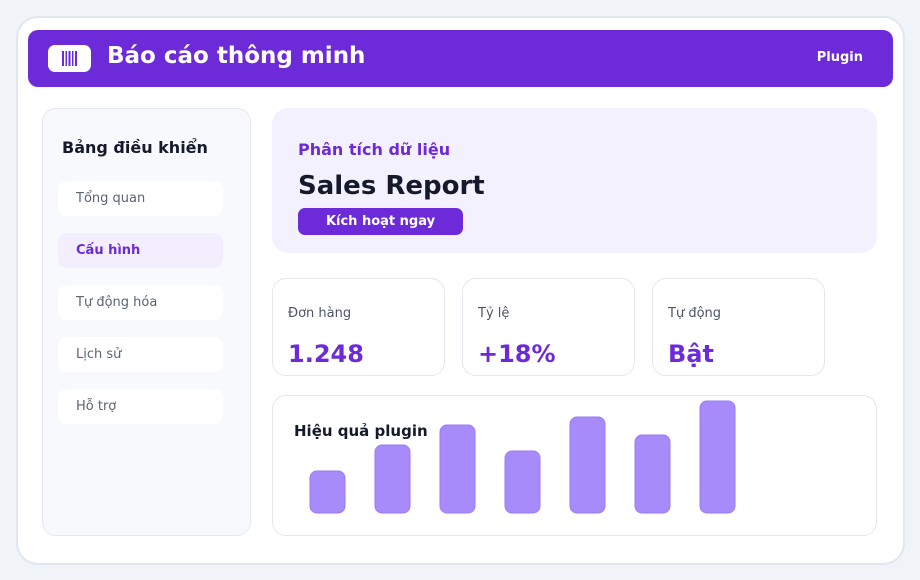  I want to click on plugin-link: Plugin, so click(839, 57).